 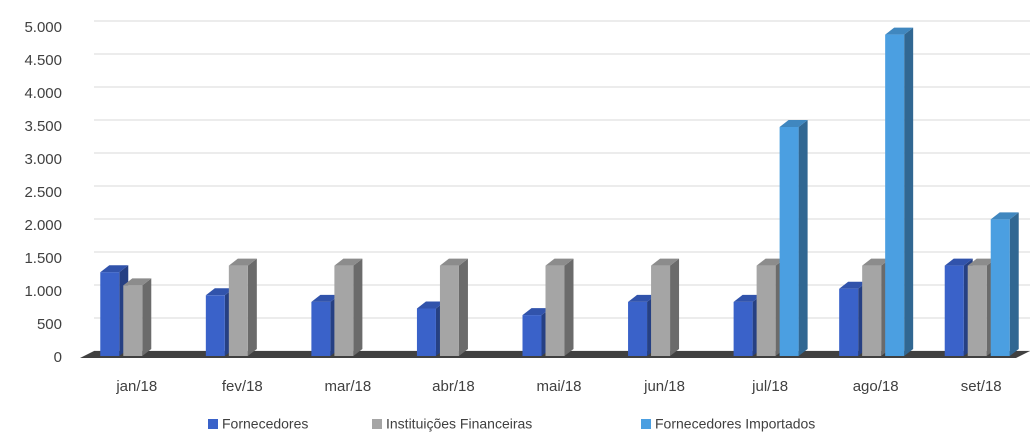 What do you see at coordinates (136, 386) in the screenshot?
I see `x-tick-label: jan/18` at bounding box center [136, 386].